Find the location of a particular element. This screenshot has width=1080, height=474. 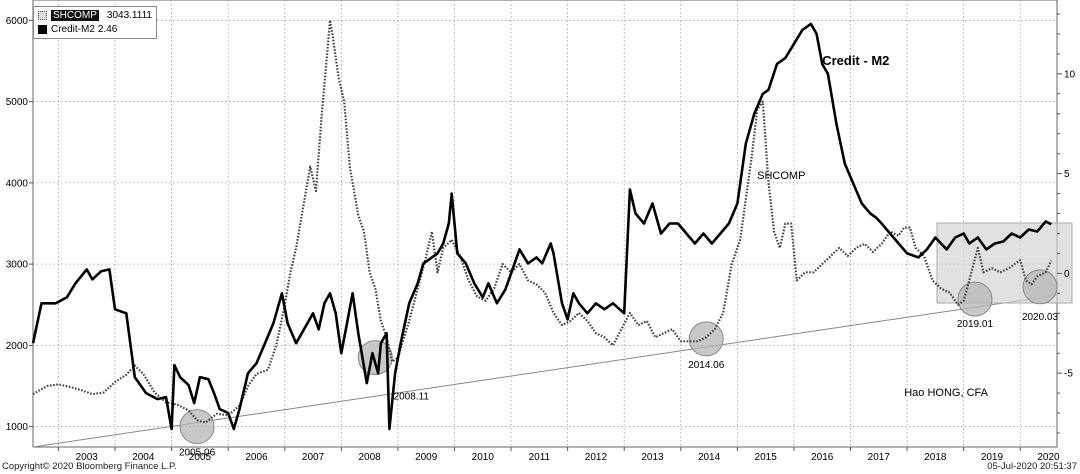

right-axis: -5 0 5 10 is located at coordinates (1066, 223).